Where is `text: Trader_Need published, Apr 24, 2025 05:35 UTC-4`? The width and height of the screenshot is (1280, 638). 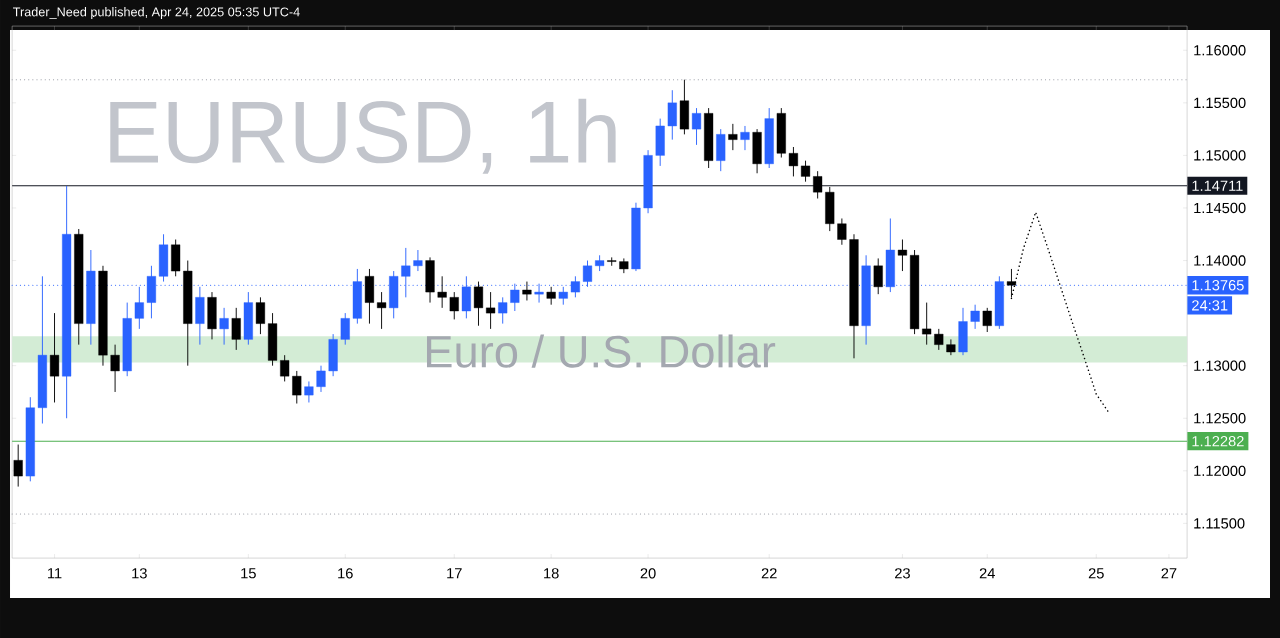 text: Trader_Need published, Apr 24, 2025 05:35 UTC-4 is located at coordinates (156, 13).